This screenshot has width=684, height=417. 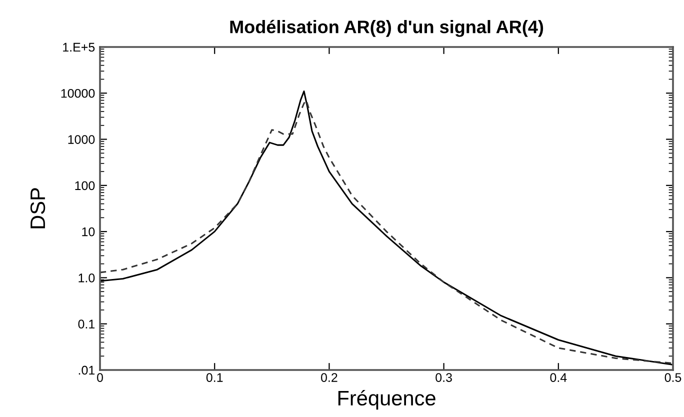 What do you see at coordinates (100, 377) in the screenshot?
I see `x-tick-label: 0` at bounding box center [100, 377].